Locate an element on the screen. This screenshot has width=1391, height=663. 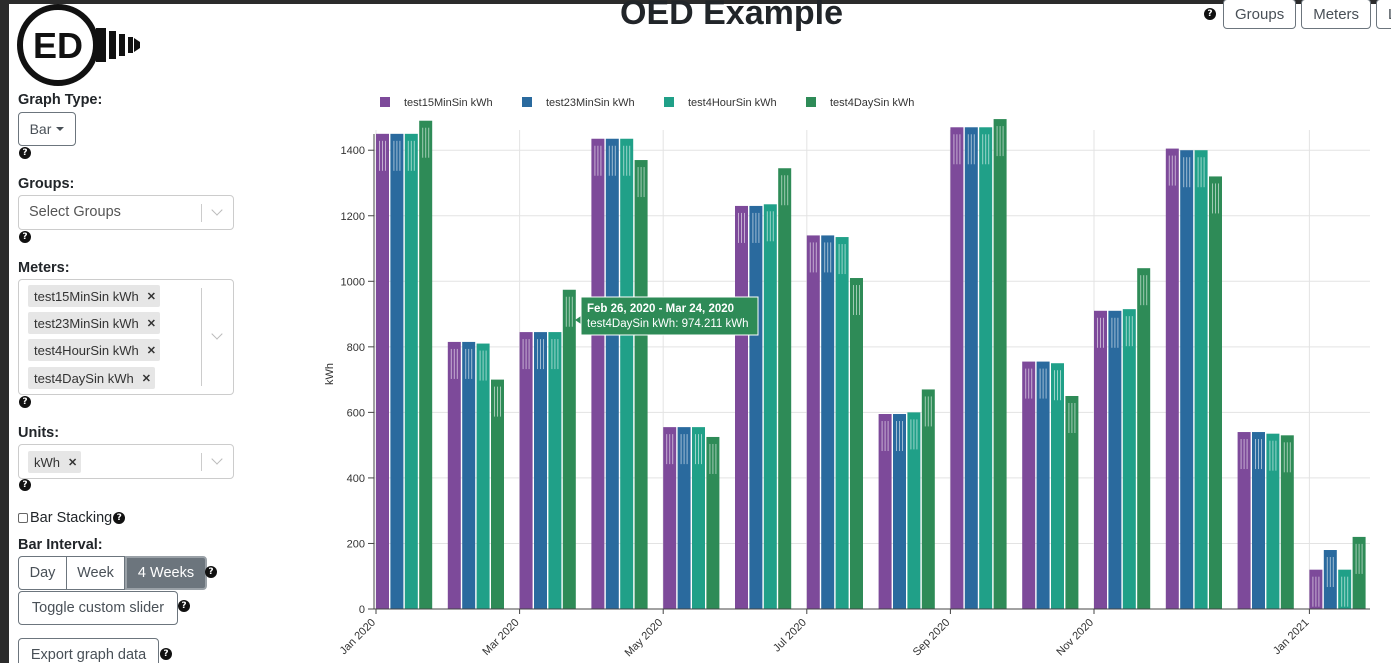
legend-label: test15MinSin kWh is located at coordinates (448, 103).